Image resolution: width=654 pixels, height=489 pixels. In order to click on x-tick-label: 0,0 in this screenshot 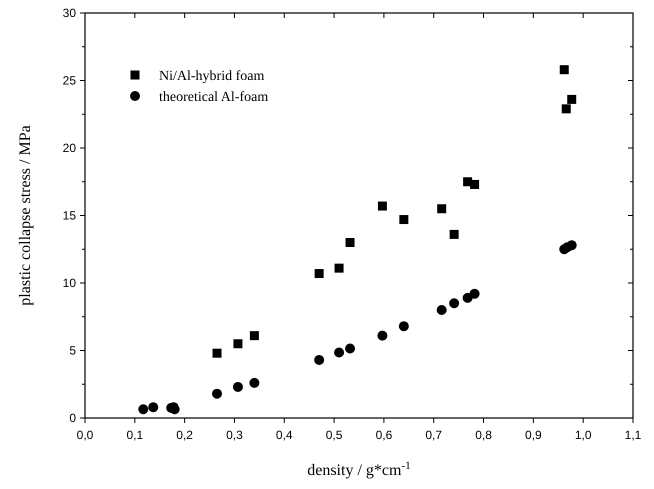, I will do `click(85, 435)`.